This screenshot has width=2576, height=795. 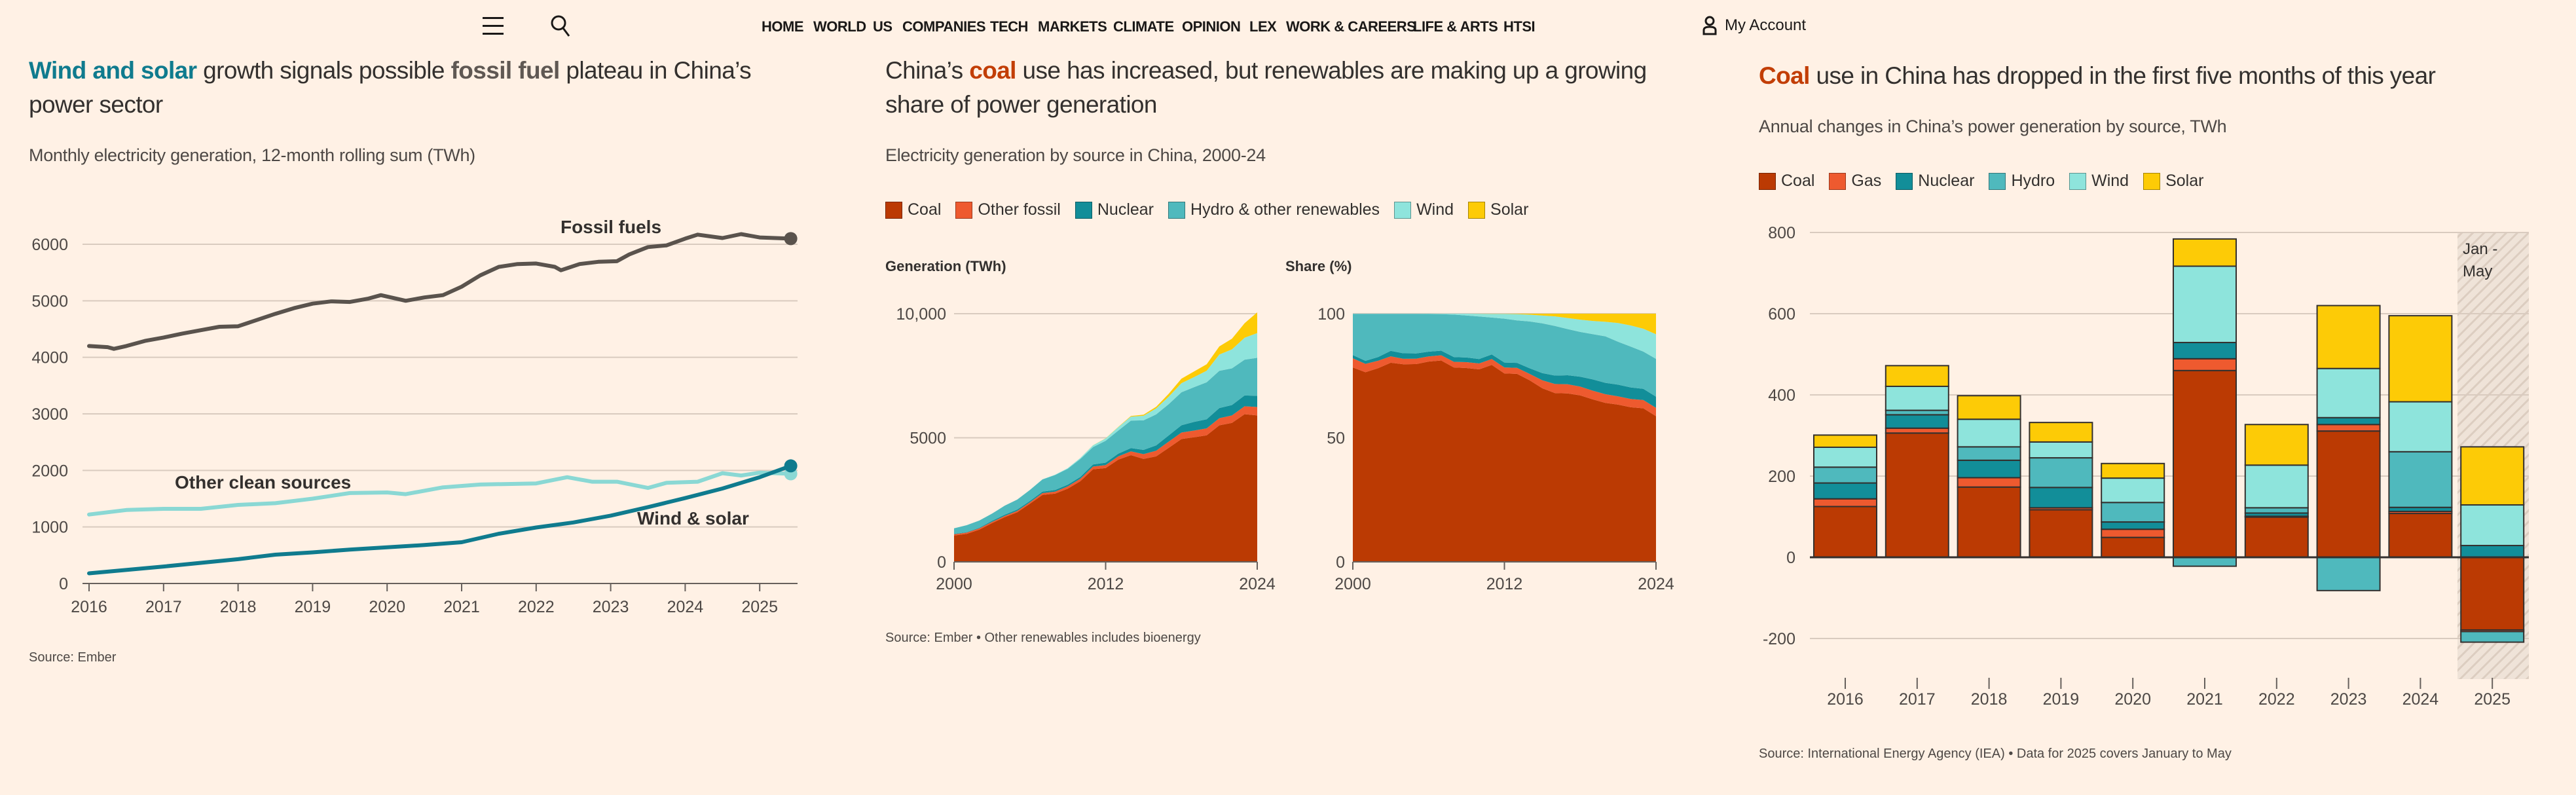 I want to click on nav-item-htsi: HTSI, so click(x=1519, y=27).